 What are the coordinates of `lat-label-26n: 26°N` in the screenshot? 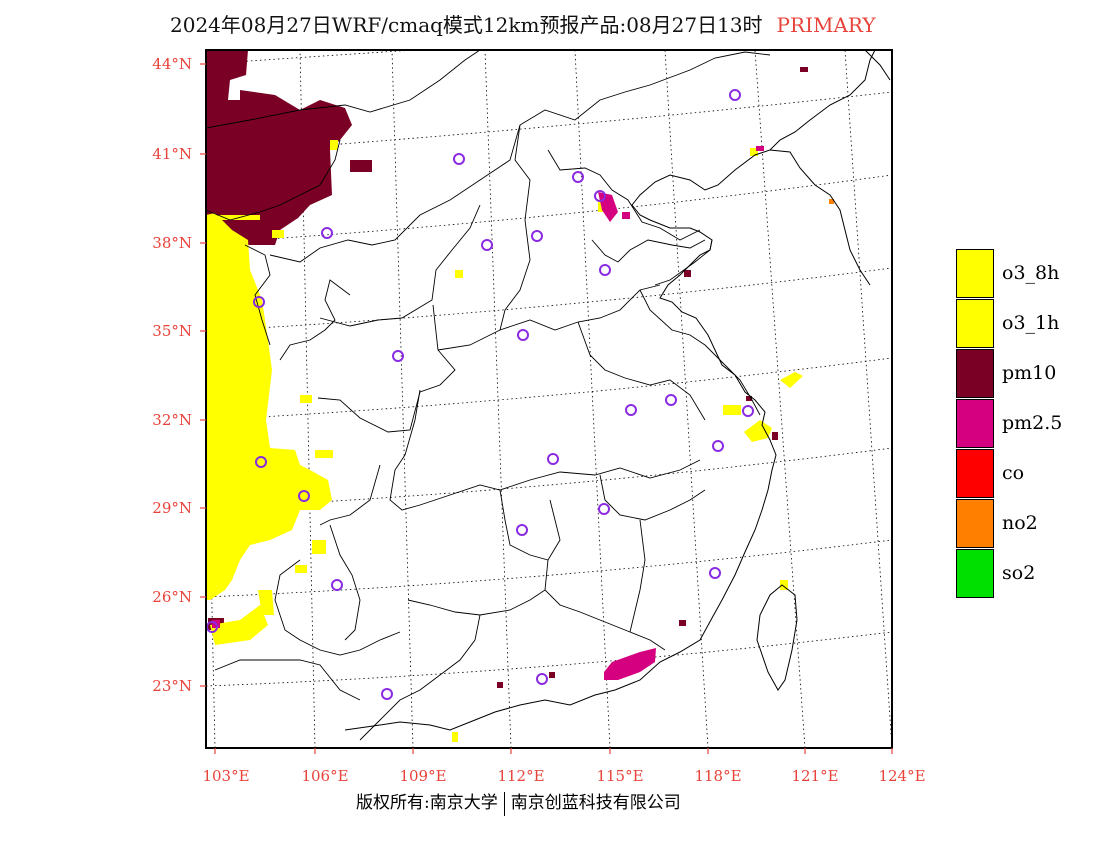 It's located at (172, 597).